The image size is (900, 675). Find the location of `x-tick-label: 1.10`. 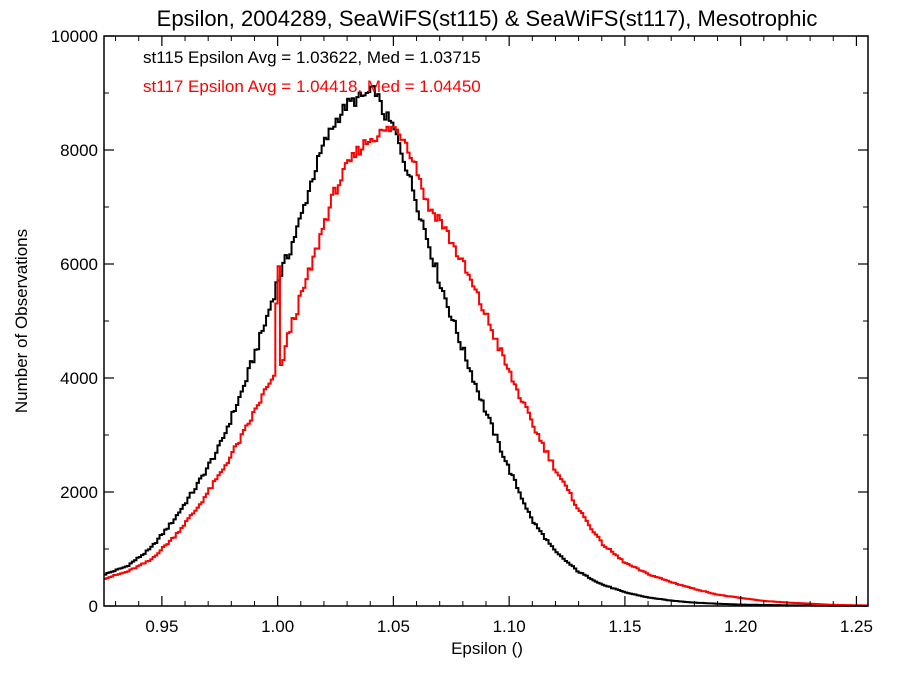

x-tick-label: 1.10 is located at coordinates (509, 626).